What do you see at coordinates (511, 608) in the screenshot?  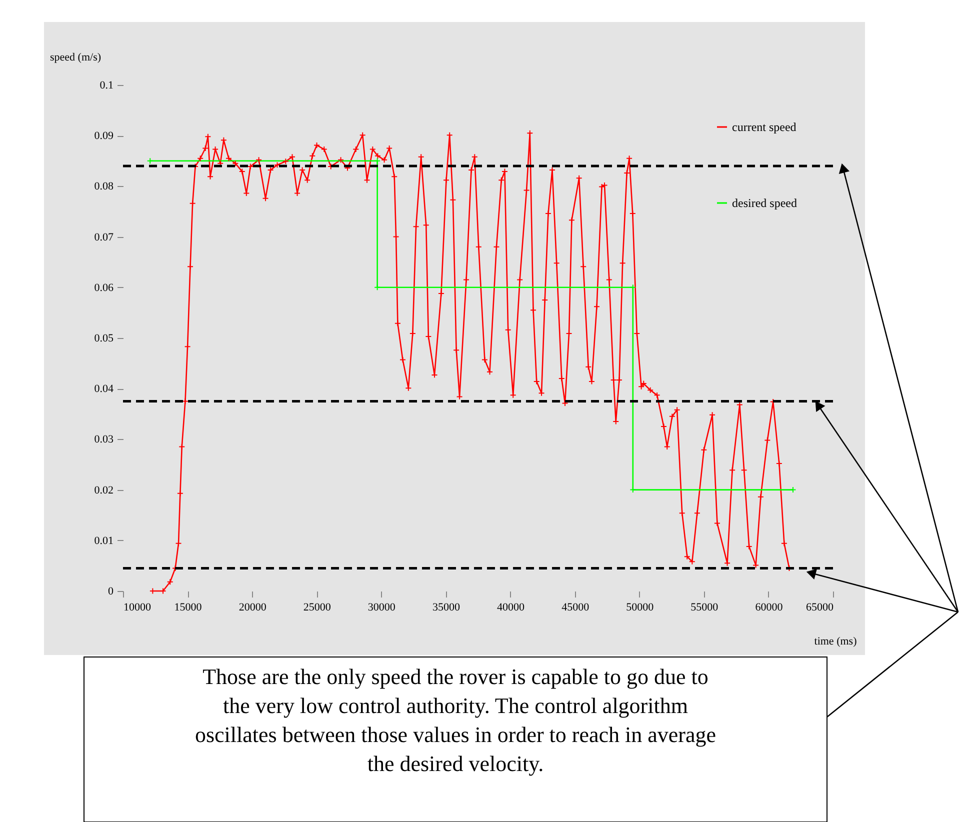 I see `x-tick-label: 40000` at bounding box center [511, 608].